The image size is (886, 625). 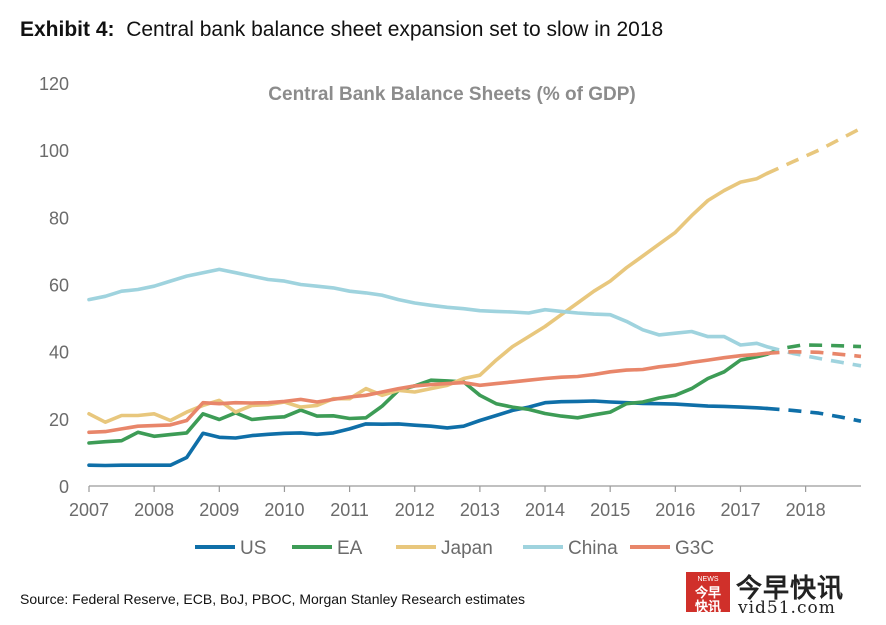 What do you see at coordinates (813, 151) in the screenshot?
I see `series-forecast-japan` at bounding box center [813, 151].